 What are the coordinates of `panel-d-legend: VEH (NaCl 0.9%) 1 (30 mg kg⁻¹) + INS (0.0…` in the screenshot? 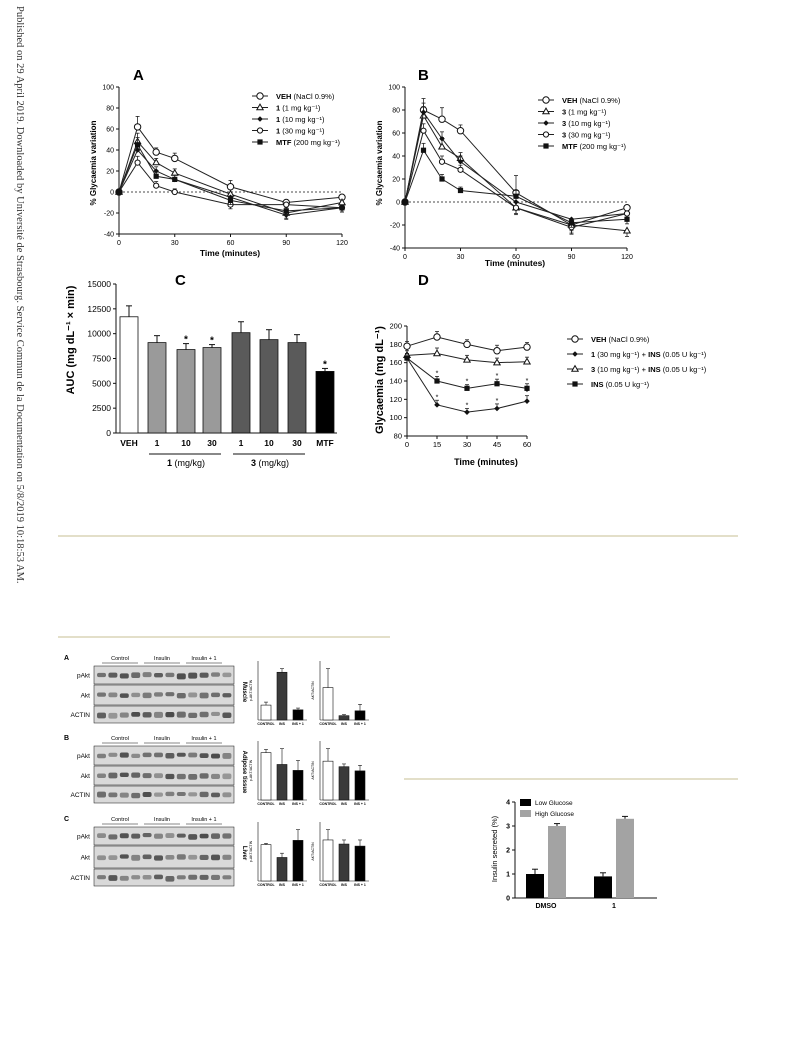 It's located at (637, 362).